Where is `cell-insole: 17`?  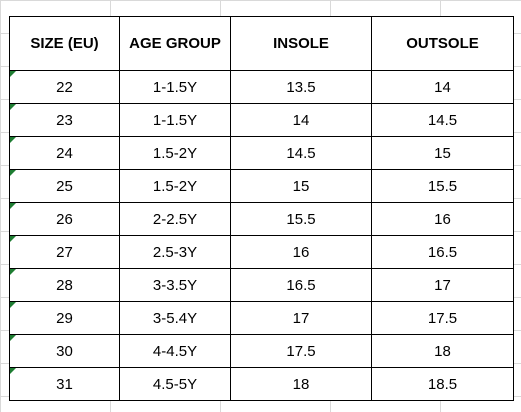
cell-insole: 17 is located at coordinates (301, 318).